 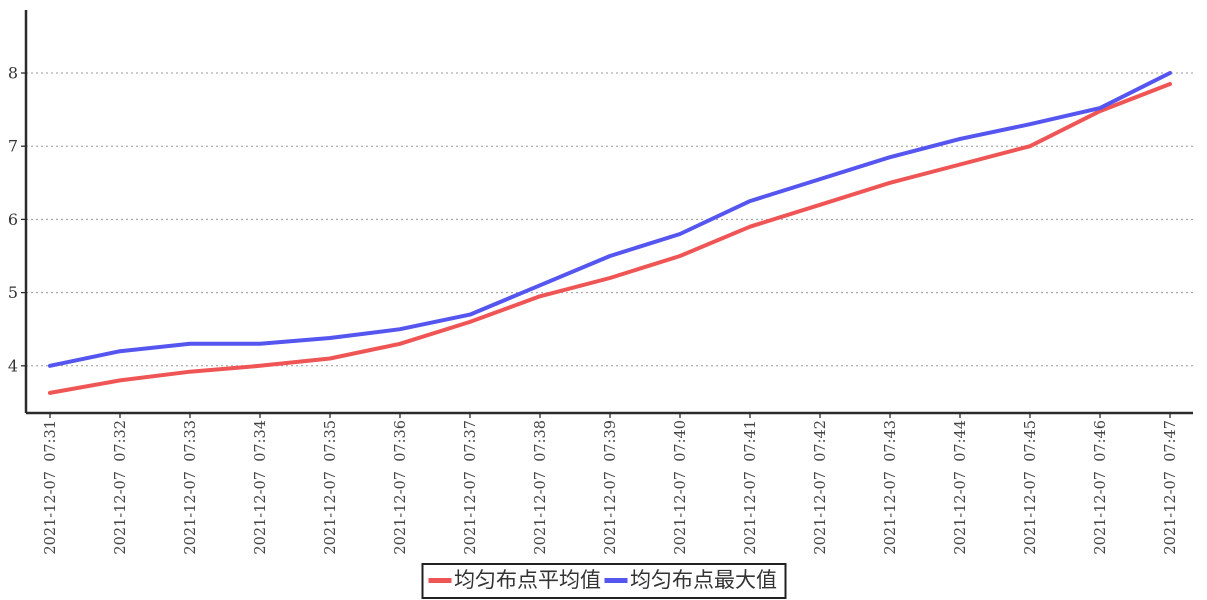 I want to click on x-tick-label: 2021-12-07 07:41, so click(x=751, y=487).